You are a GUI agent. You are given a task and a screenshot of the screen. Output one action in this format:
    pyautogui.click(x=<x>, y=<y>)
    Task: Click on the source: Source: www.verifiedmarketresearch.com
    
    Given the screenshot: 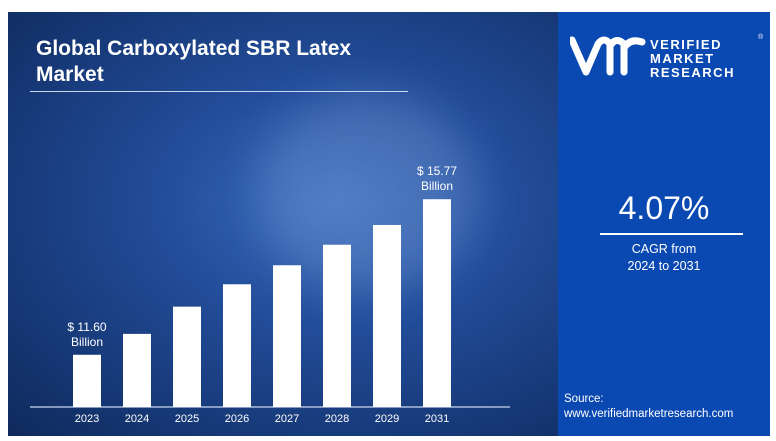 What is the action you would take?
    pyautogui.click(x=648, y=407)
    